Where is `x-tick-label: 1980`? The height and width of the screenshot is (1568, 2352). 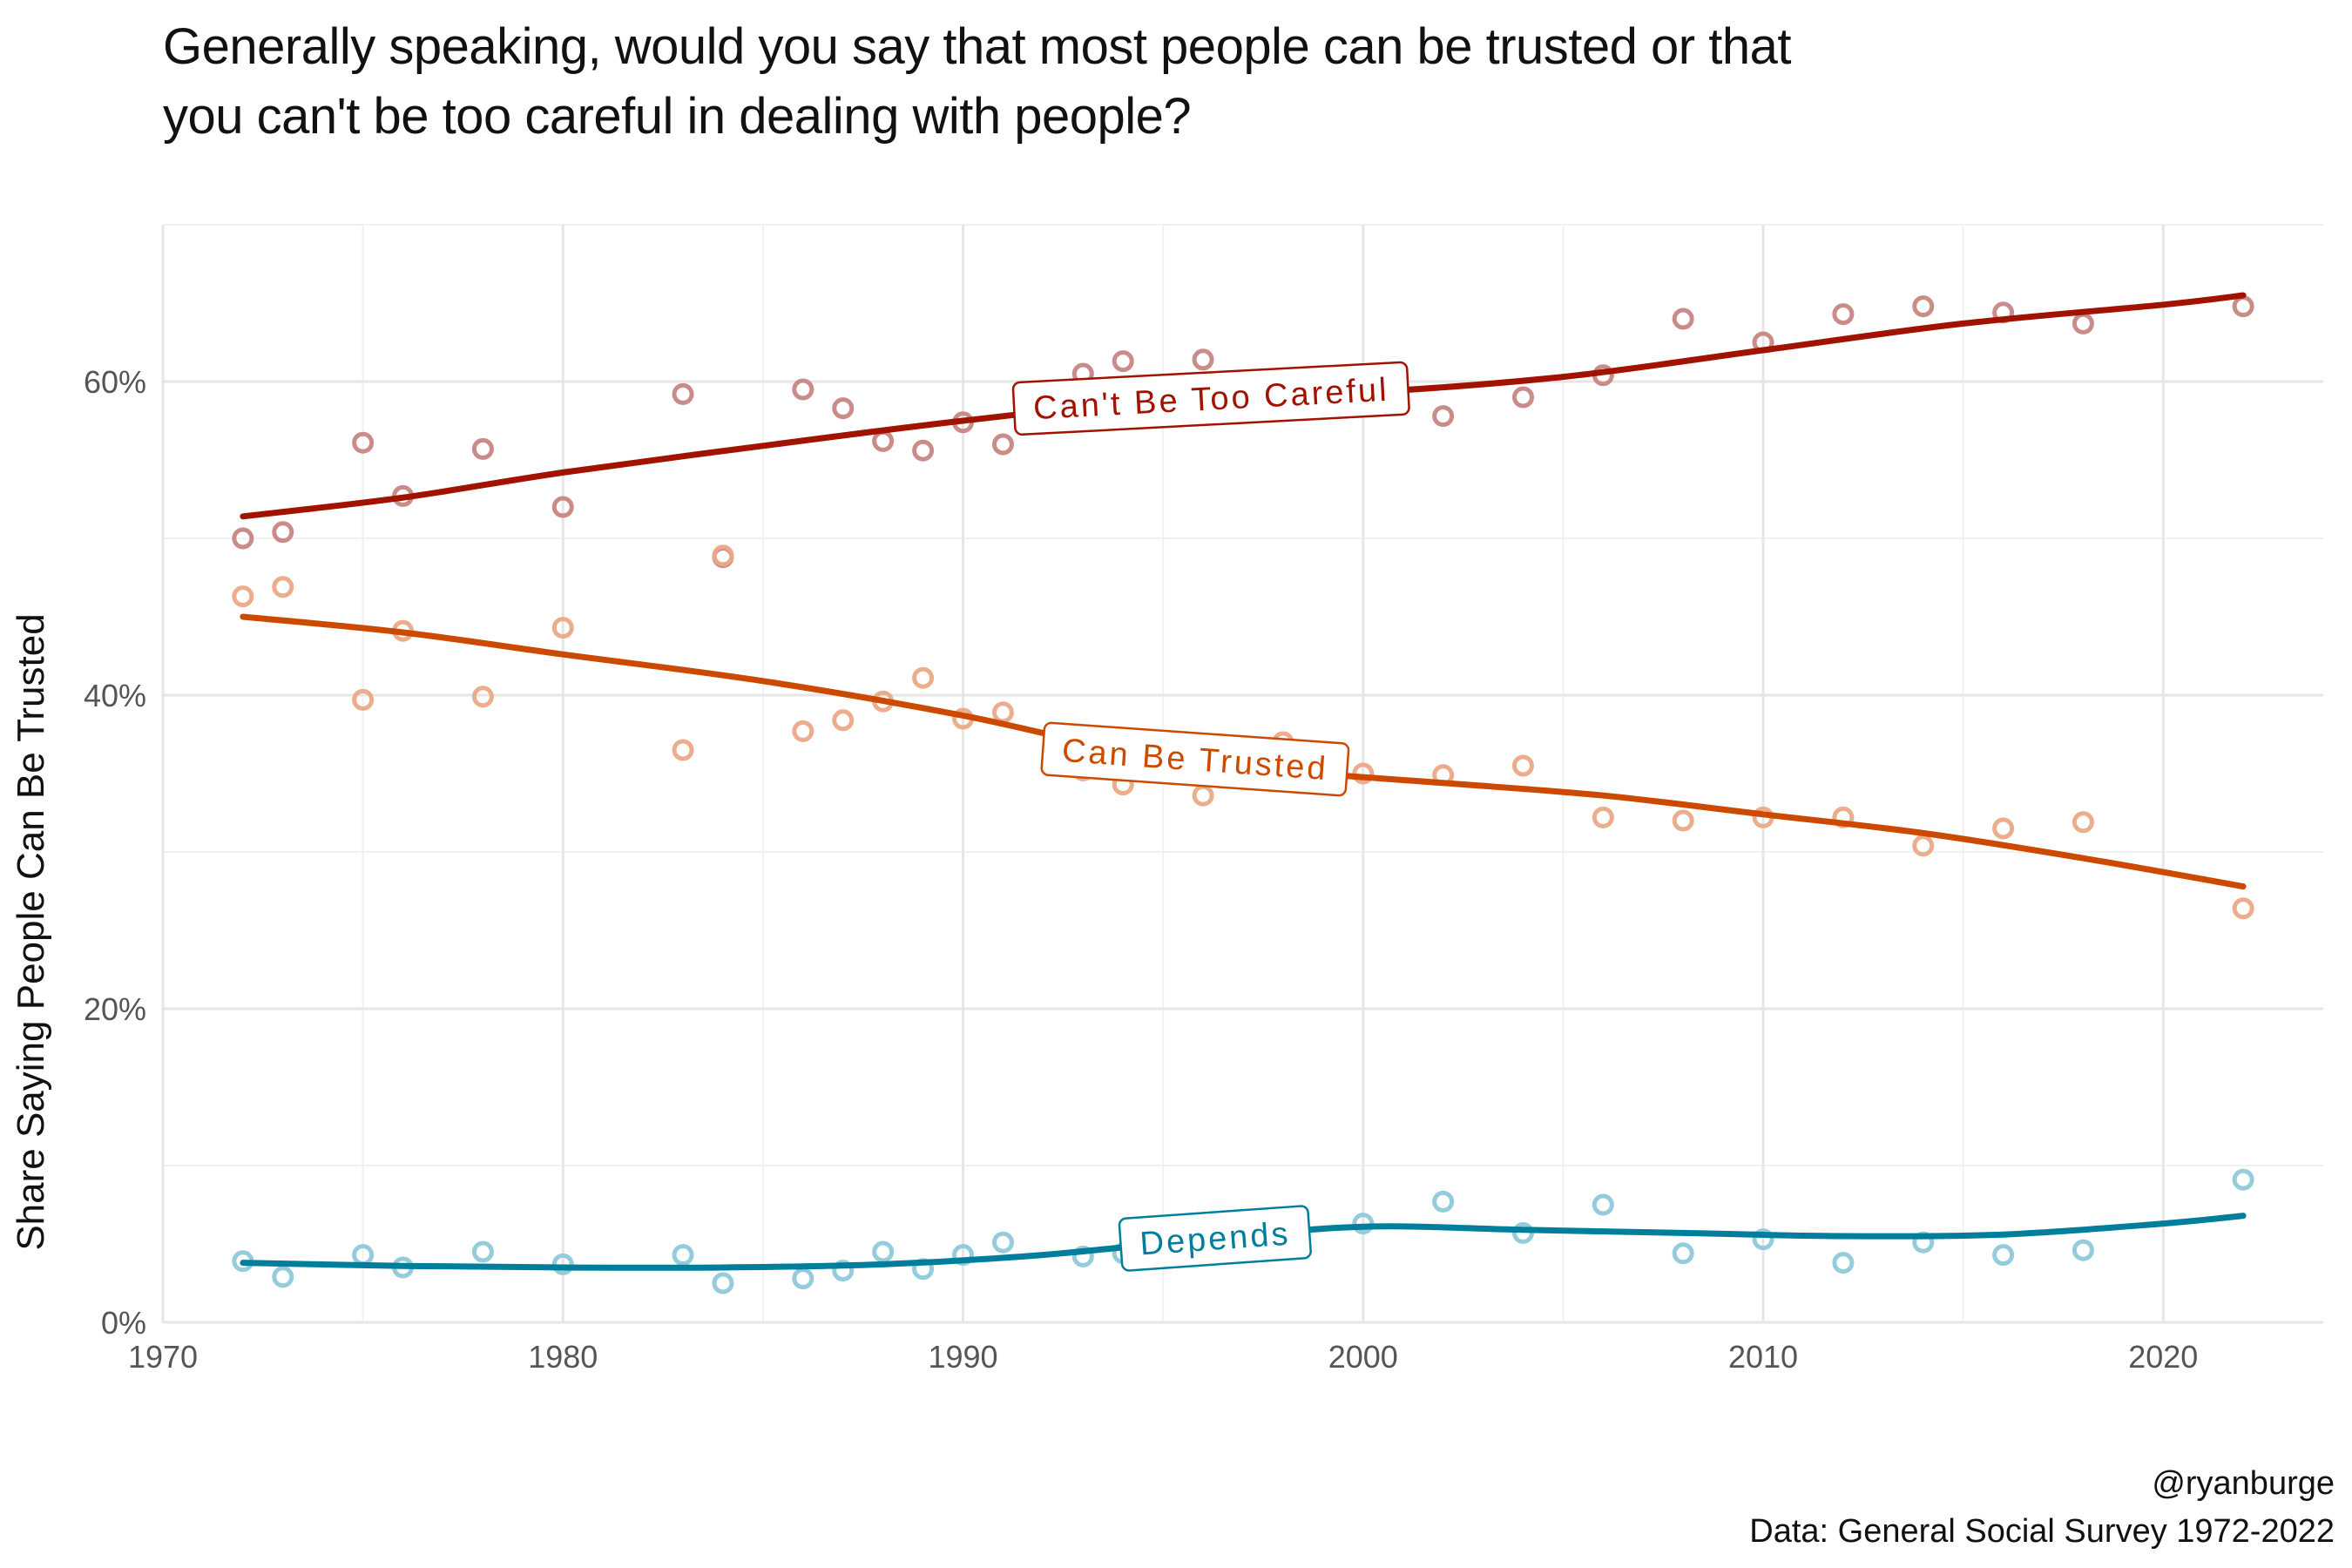
x-tick-label: 1980 is located at coordinates (563, 1357).